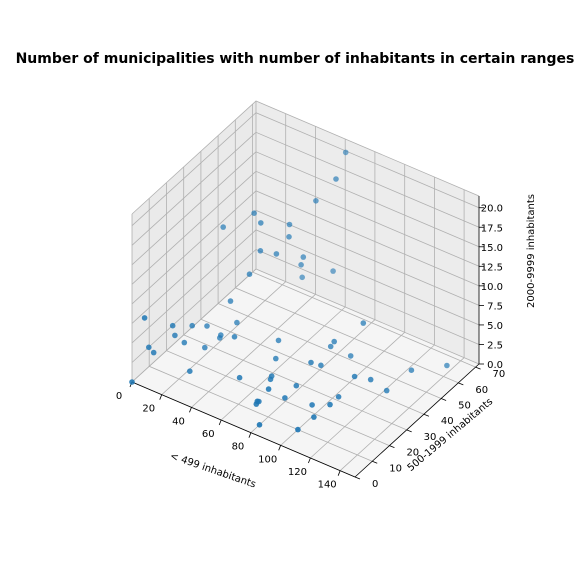 This screenshot has width=576, height=576. Describe the element at coordinates (464, 406) in the screenshot. I see `y-tick-label: 50` at that location.